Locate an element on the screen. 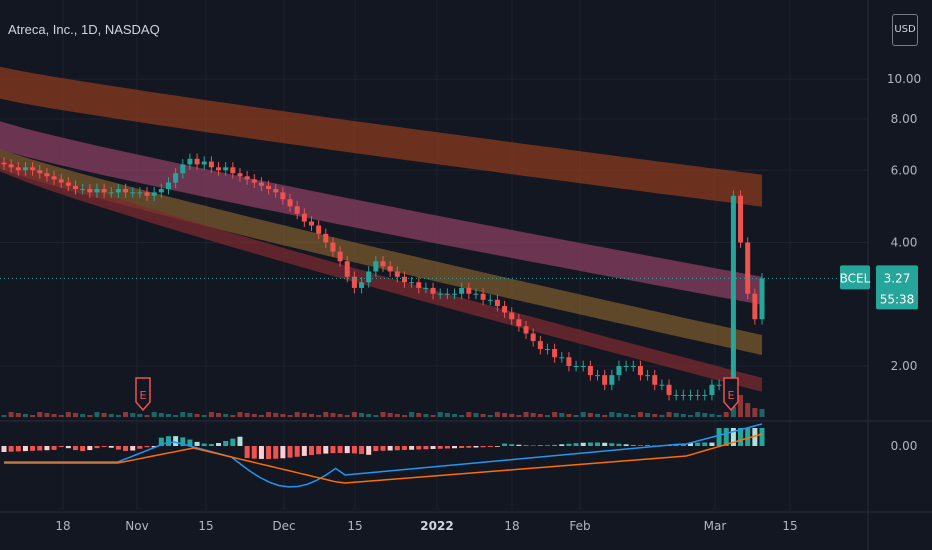  time-axis-label: 15 is located at coordinates (789, 526).